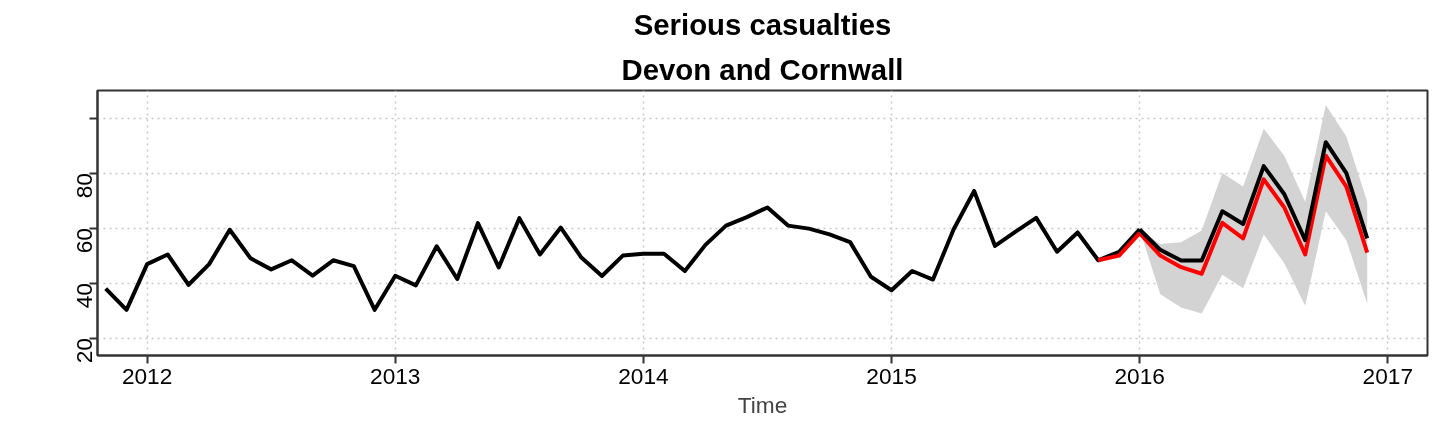 Image resolution: width=1449 pixels, height=427 pixels. Describe the element at coordinates (84, 296) in the screenshot. I see `y-tick-label: 40` at that location.